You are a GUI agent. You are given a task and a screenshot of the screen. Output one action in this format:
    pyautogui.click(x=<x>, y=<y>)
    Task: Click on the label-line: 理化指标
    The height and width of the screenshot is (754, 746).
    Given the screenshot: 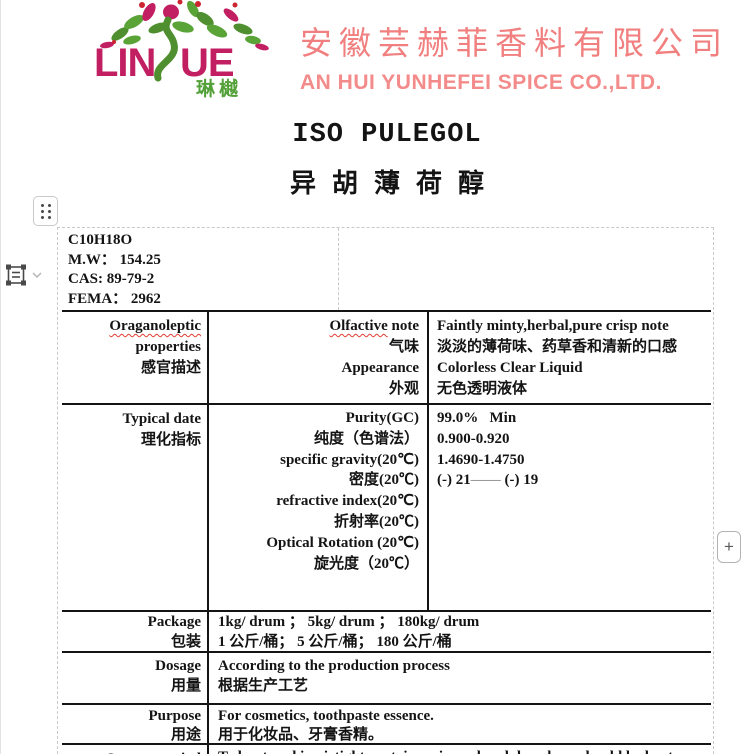 What is the action you would take?
    pyautogui.click(x=170, y=439)
    